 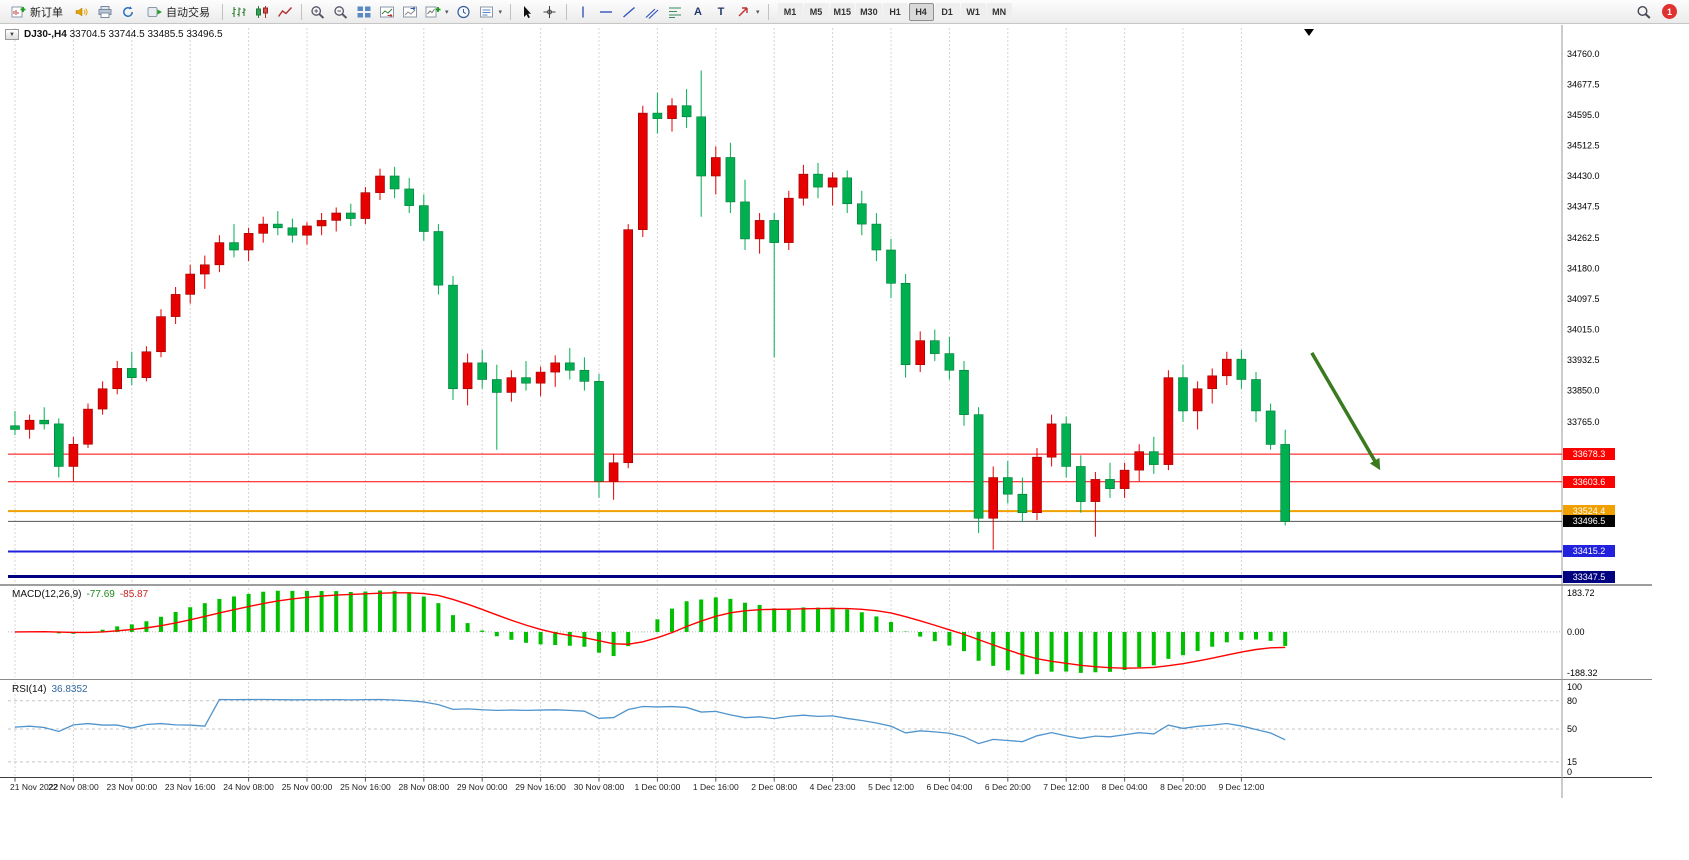 What do you see at coordinates (248, 787) in the screenshot?
I see `svg-text: 24 Nov 08:00` at bounding box center [248, 787].